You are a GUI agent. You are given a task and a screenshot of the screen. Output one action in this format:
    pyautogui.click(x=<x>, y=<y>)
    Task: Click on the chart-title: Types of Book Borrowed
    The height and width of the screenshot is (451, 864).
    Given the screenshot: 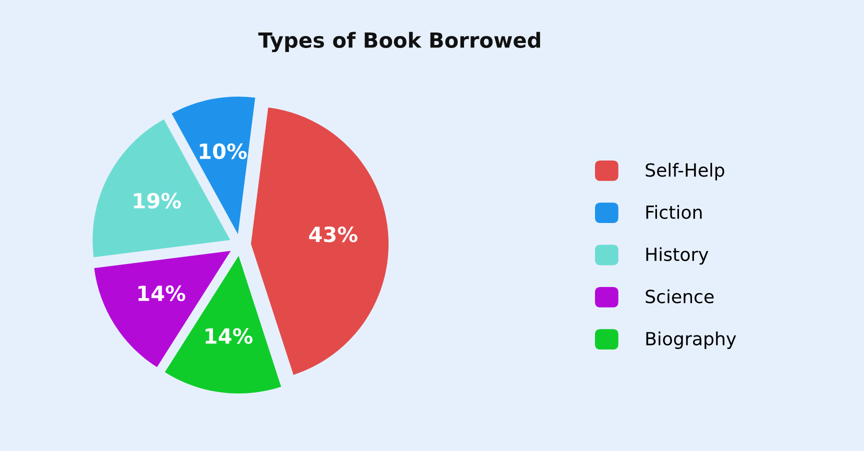 What is the action you would take?
    pyautogui.click(x=399, y=42)
    